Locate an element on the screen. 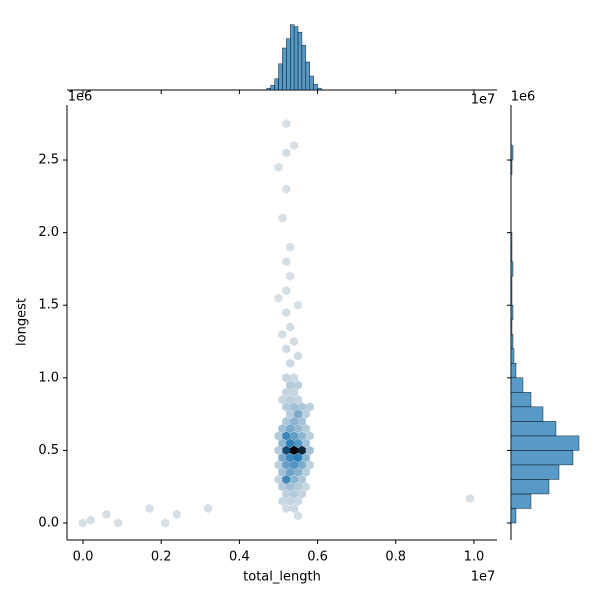 The image size is (600, 600). y-label: longest is located at coordinates (22, 322).